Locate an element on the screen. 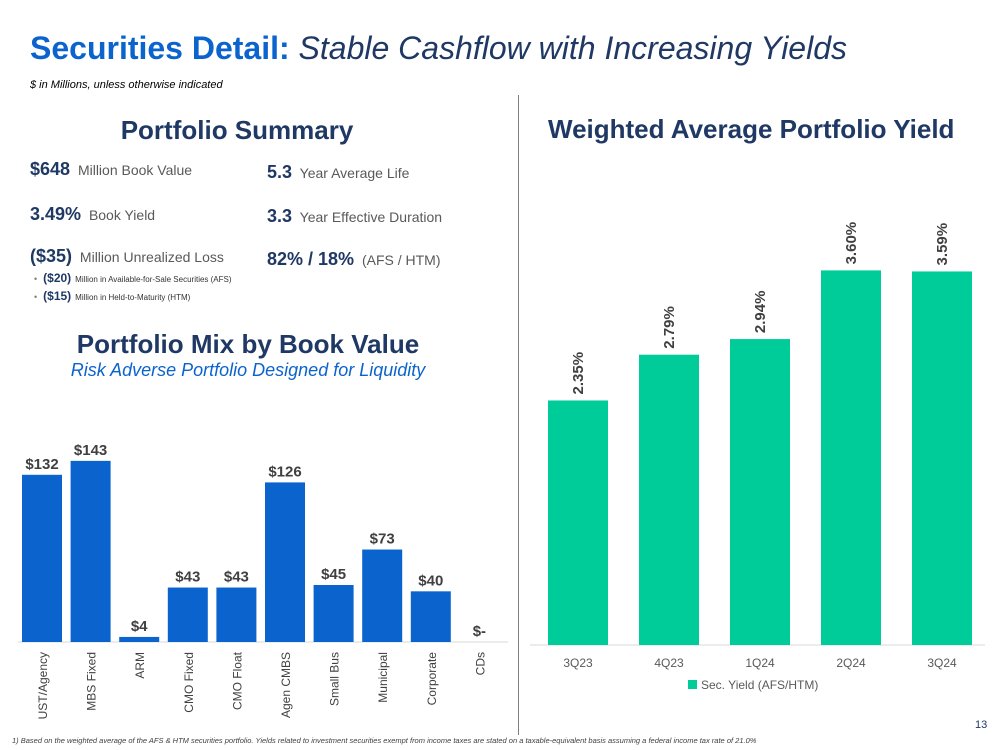 The image size is (999, 750). effective-duration: 3.3 is located at coordinates (280, 216).